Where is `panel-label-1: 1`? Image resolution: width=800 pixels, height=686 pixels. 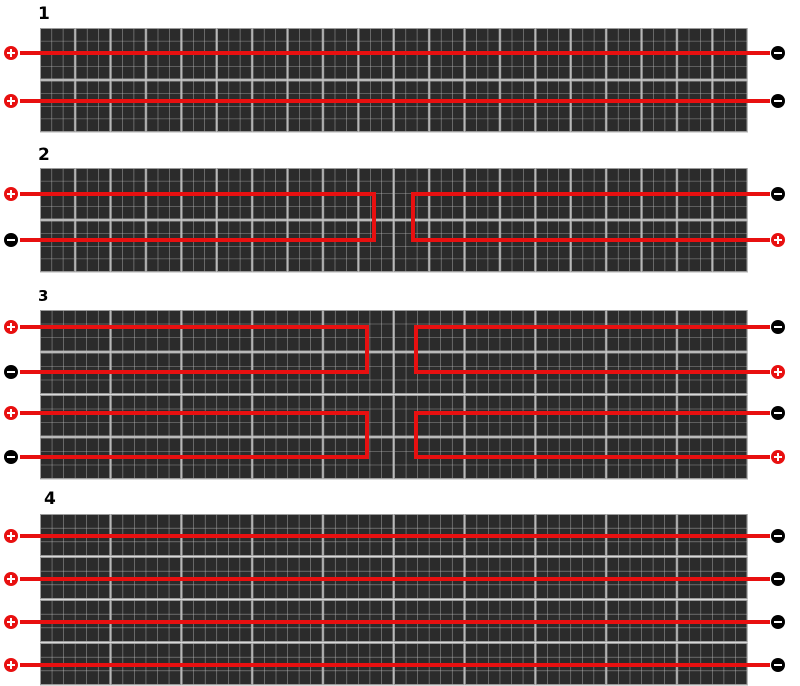 panel-label-1: 1 is located at coordinates (44, 14).